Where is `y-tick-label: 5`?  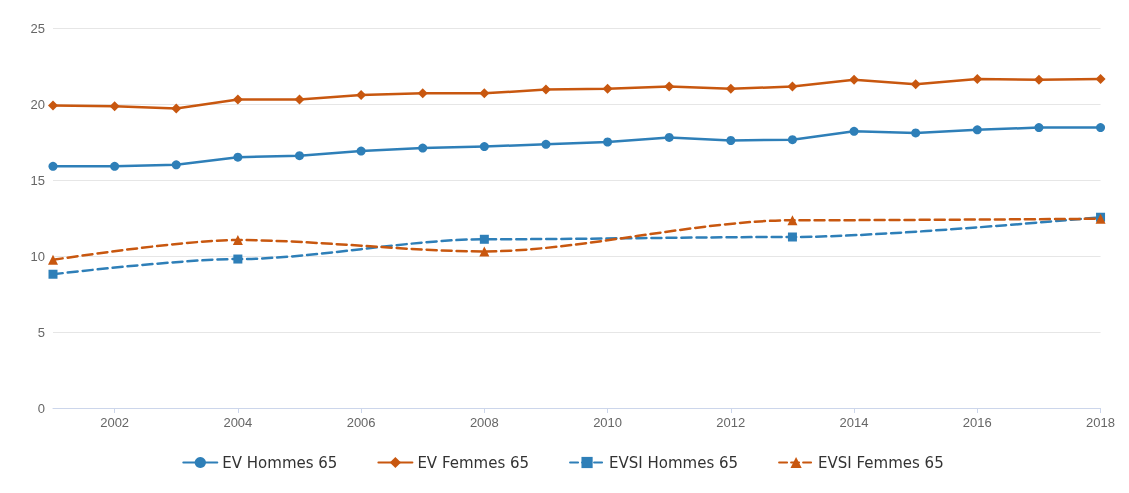
y-tick-label: 5 is located at coordinates (41, 332).